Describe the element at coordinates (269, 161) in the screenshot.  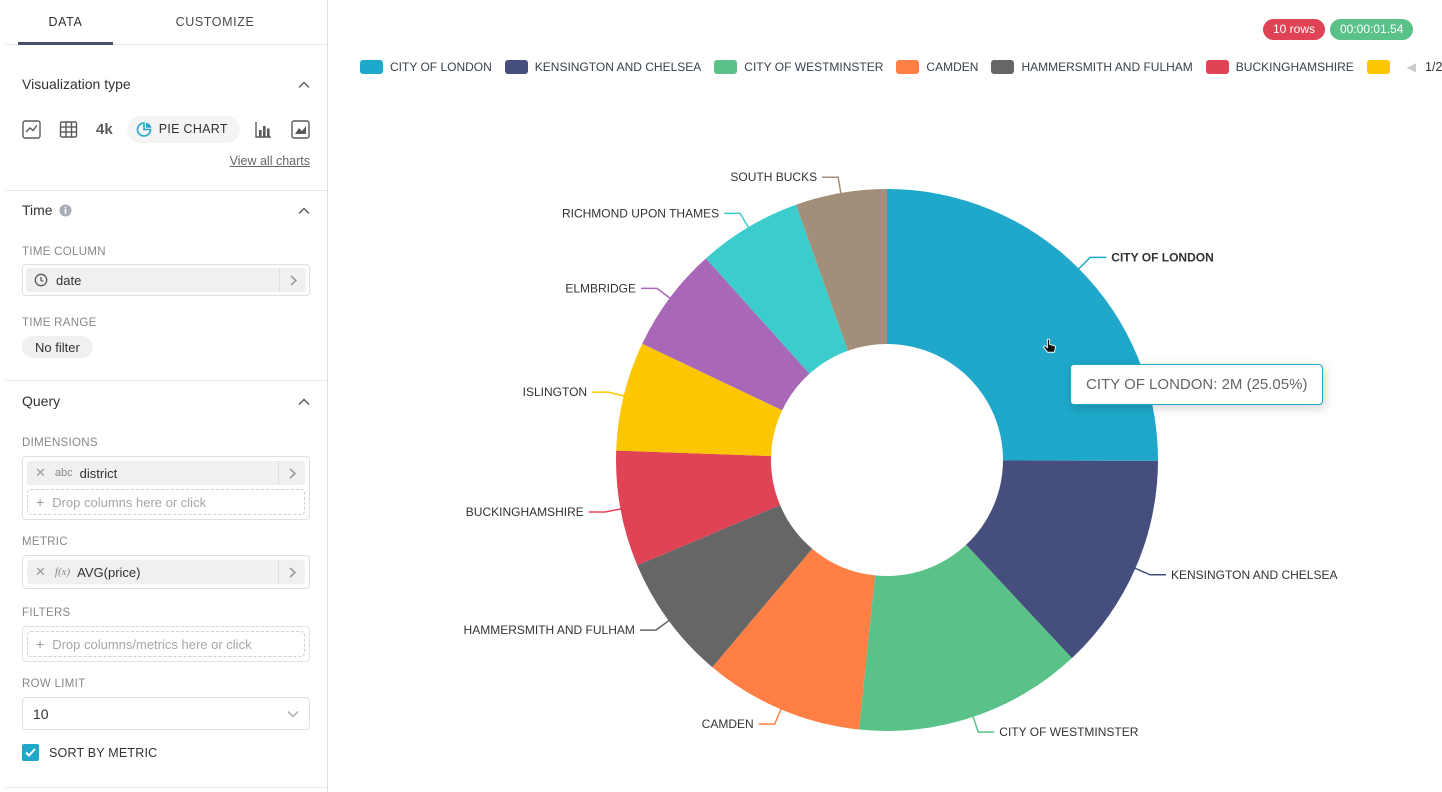
I see `view-all-charts-link: View all charts` at that location.